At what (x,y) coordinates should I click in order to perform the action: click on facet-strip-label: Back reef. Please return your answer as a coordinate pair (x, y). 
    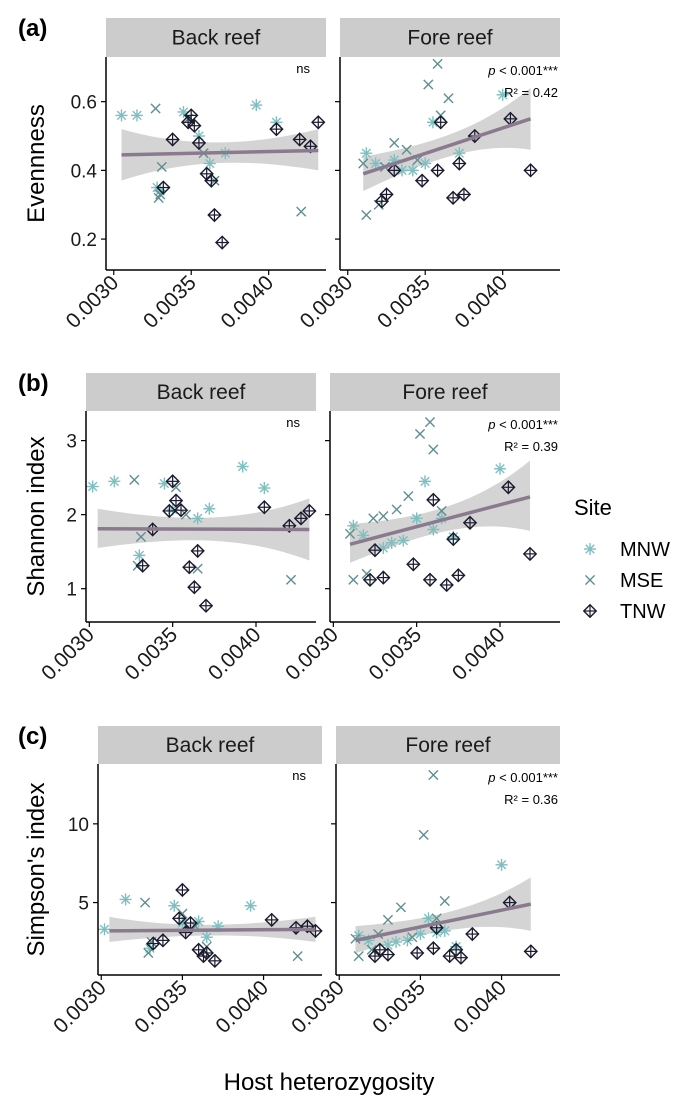
    Looking at the image, I should click on (216, 38).